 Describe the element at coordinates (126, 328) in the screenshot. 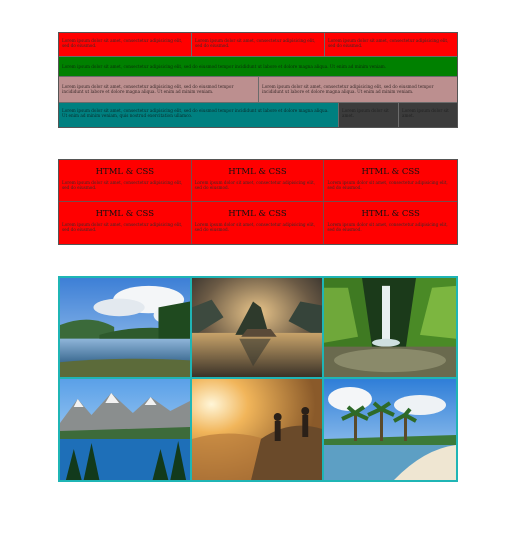

I see `river-landscape-photo` at that location.